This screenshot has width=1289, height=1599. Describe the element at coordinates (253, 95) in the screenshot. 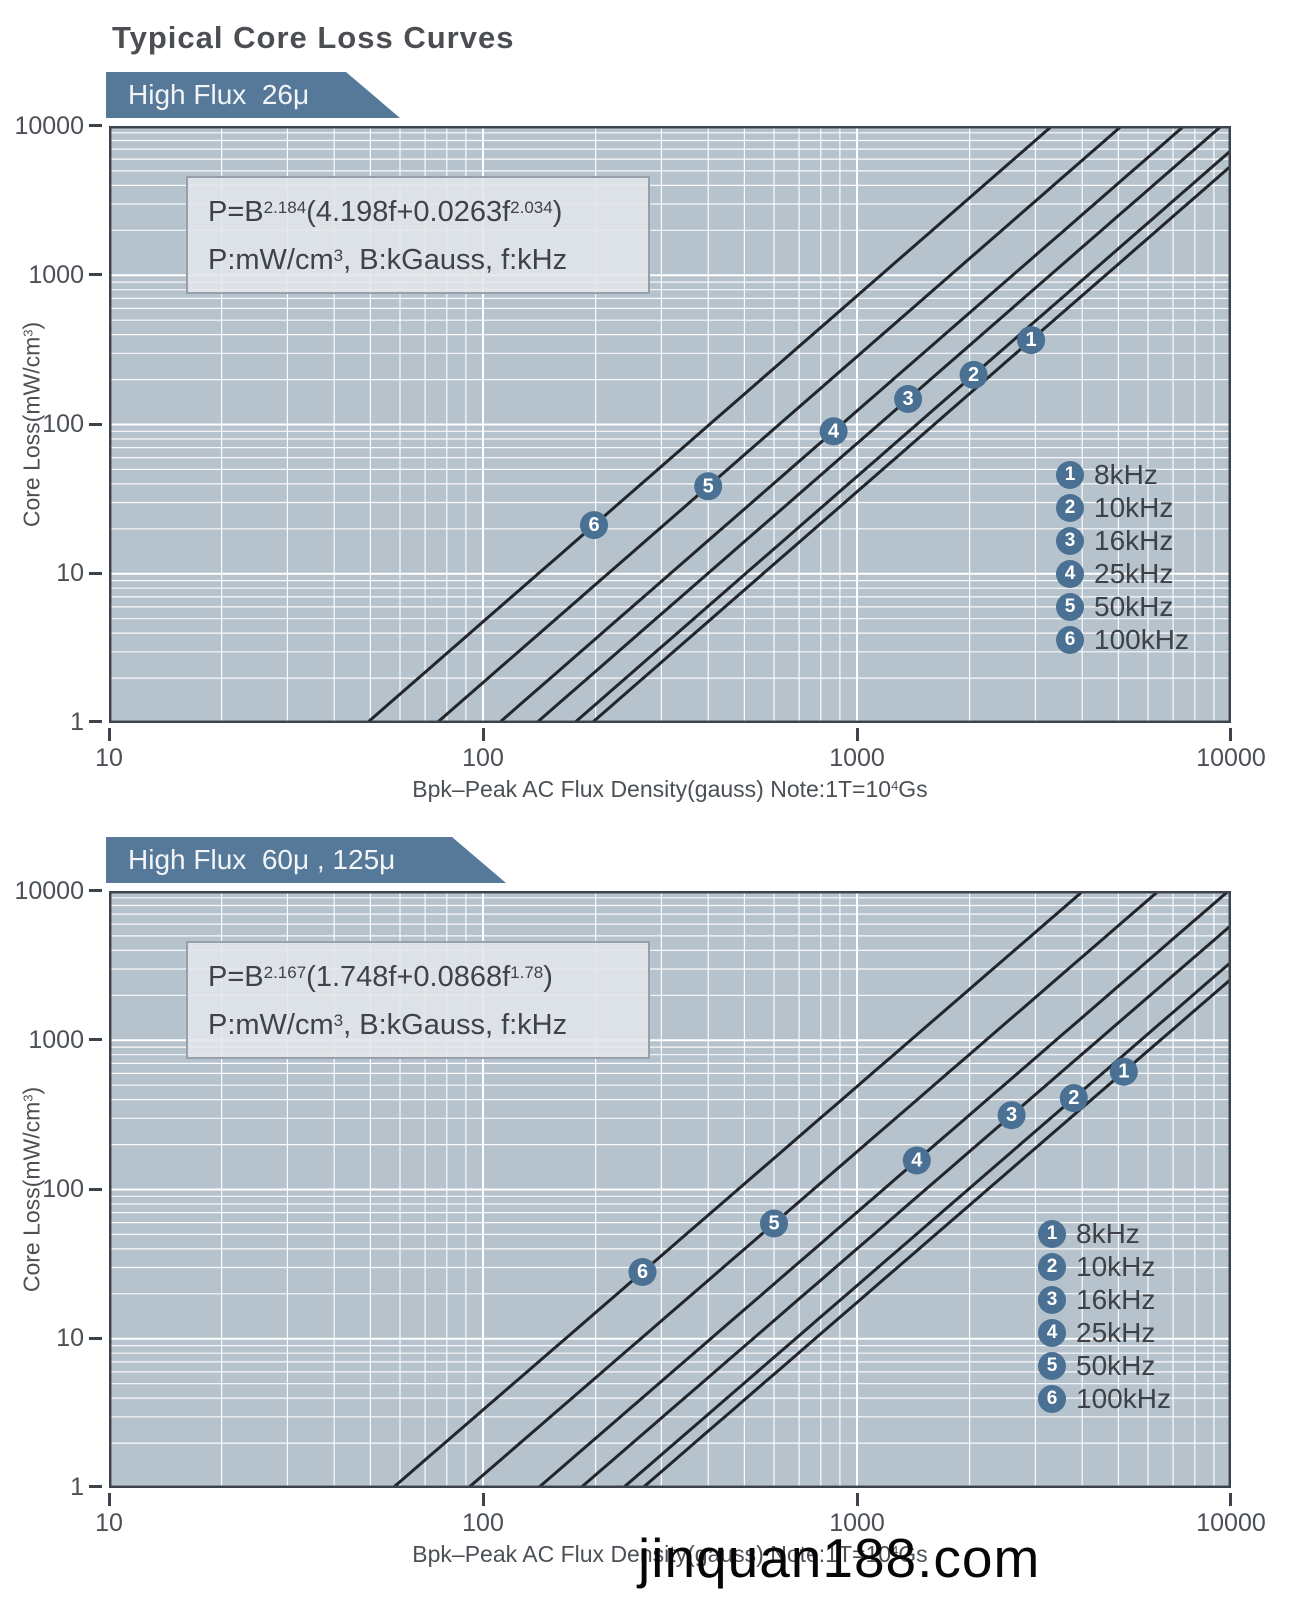

I see `chart-banner: High Flux 26μ` at that location.